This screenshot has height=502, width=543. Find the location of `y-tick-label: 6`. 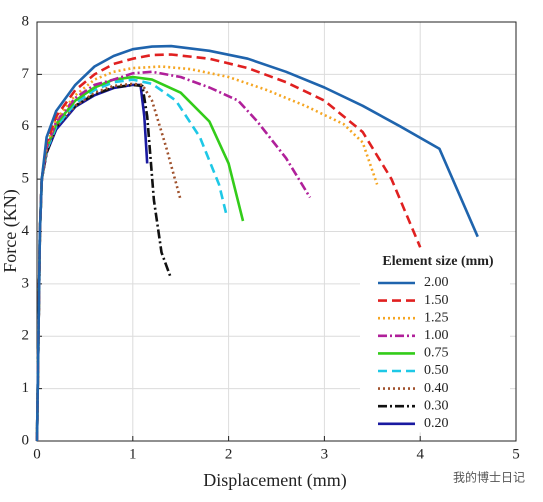

y-tick-label: 6 is located at coordinates (26, 126).